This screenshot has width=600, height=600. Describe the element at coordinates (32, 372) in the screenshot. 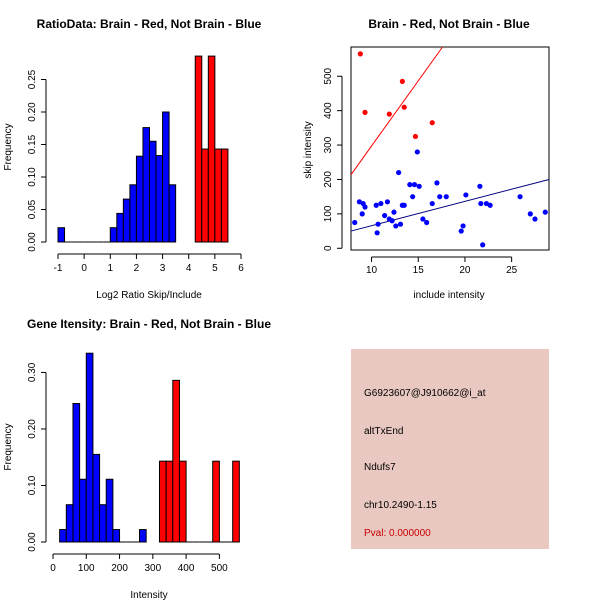

I see `y-tick-label: 0.30` at that location.